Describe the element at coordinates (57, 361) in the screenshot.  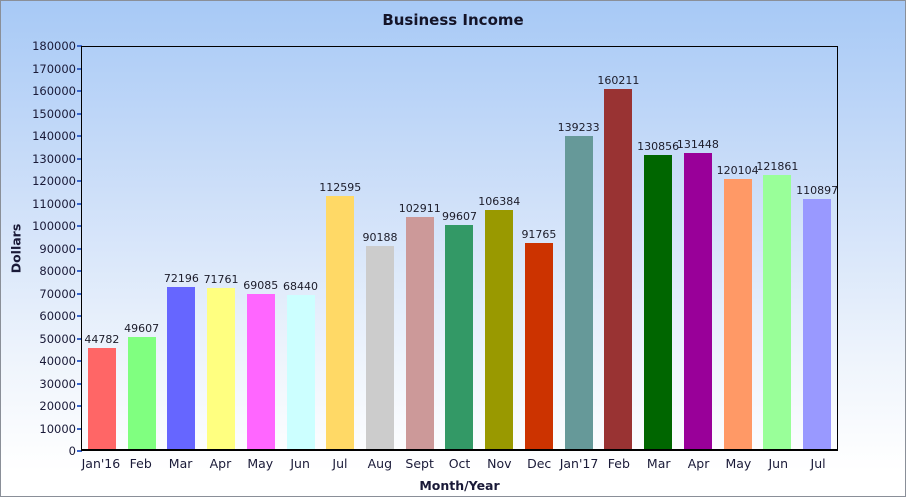
I see `y-tick-label: 40000` at that location.